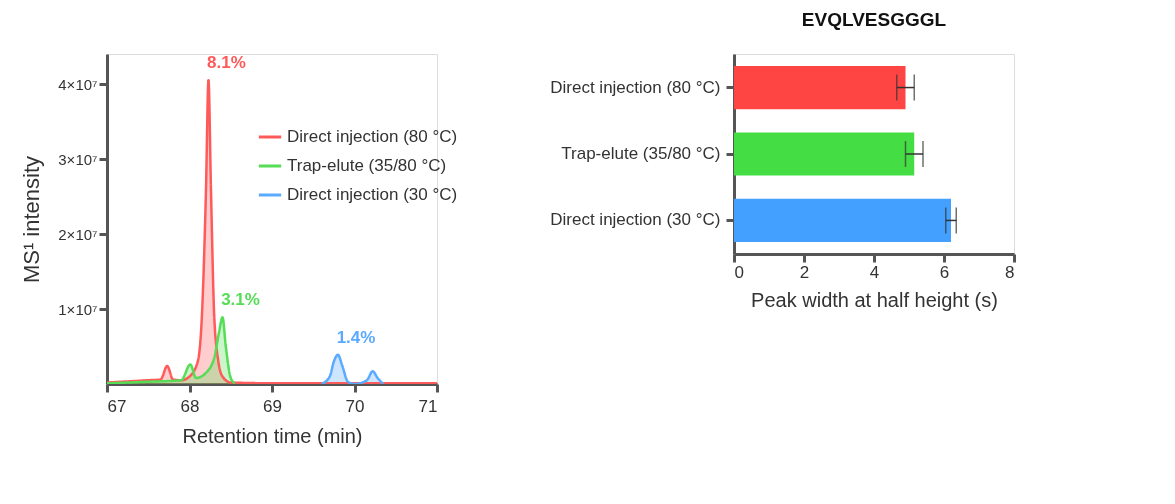 The image size is (1175, 504). Describe the element at coordinates (78, 309) in the screenshot. I see `y-tick-label: 1×10⁷` at that location.